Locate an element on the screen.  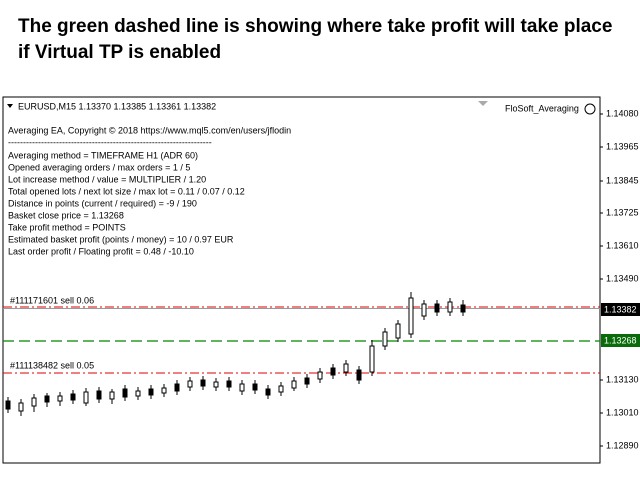
take-profit-label: 1.13268 is located at coordinates (620, 340).